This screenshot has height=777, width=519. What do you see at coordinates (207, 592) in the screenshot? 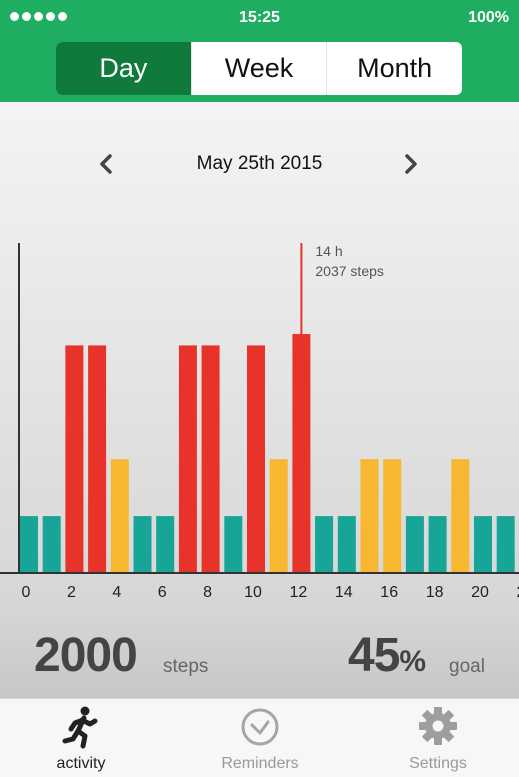
I see `x-tick-label: 8` at bounding box center [207, 592].